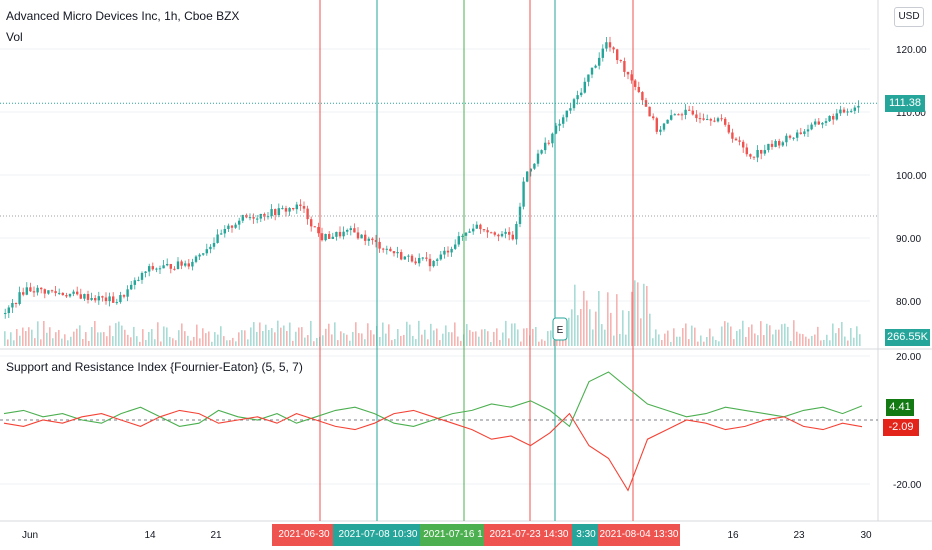 Image resolution: width=932 pixels, height=550 pixels. I want to click on time-tick-label-3: 16, so click(733, 535).